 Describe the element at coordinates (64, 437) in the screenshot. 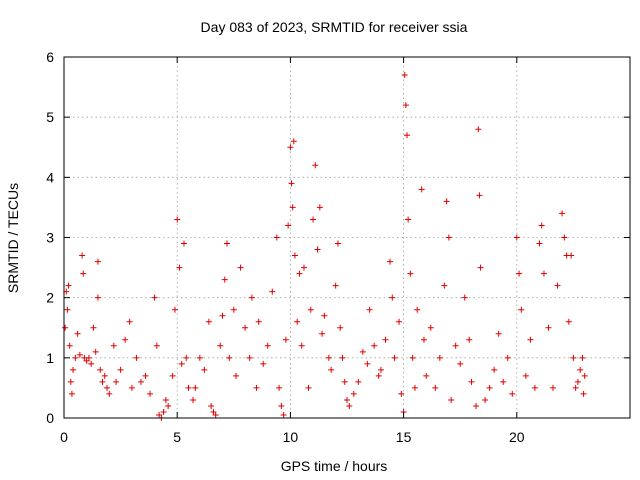

I see `x-tick-label: 0` at that location.